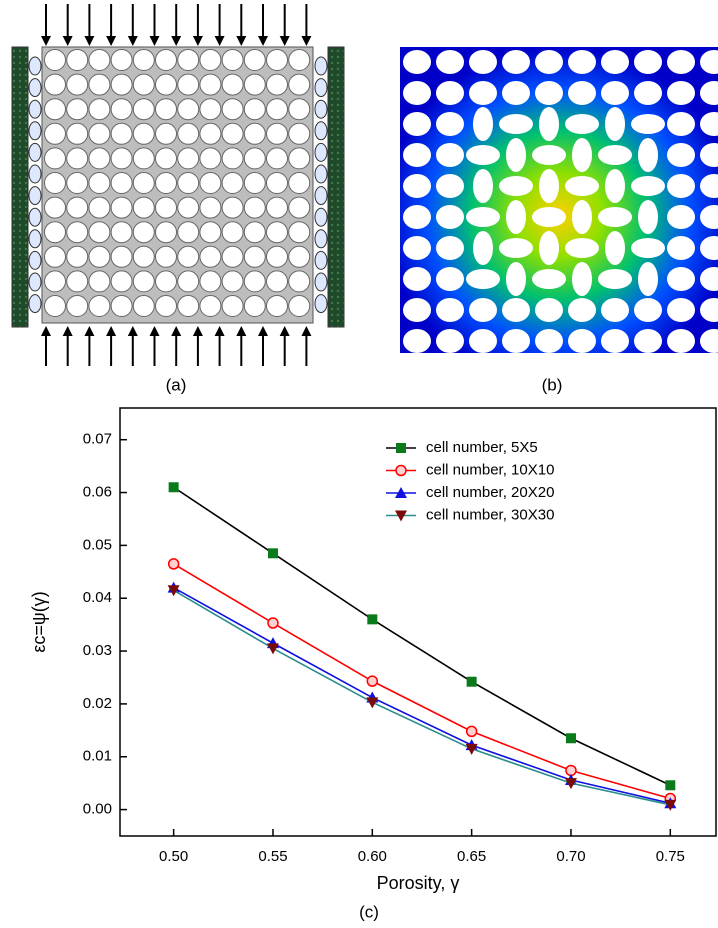 The image size is (718, 928). I want to click on x-tick-label: 0.60, so click(372, 856).